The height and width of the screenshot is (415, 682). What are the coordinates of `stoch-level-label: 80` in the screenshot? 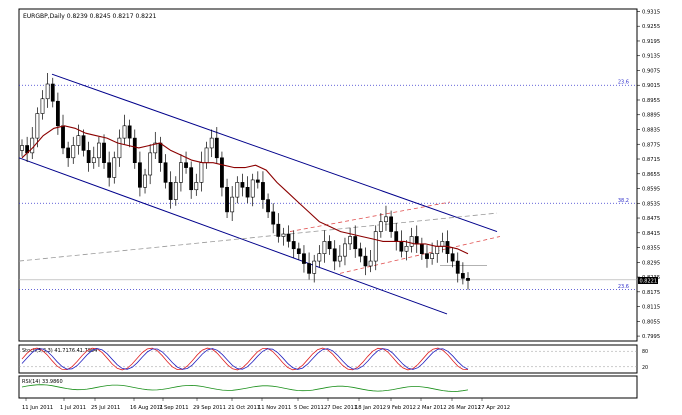 It's located at (645, 352).